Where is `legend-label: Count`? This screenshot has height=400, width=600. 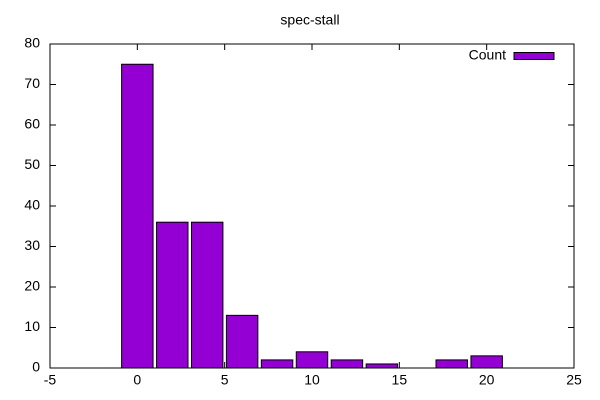
legend-label: Count is located at coordinates (487, 55).